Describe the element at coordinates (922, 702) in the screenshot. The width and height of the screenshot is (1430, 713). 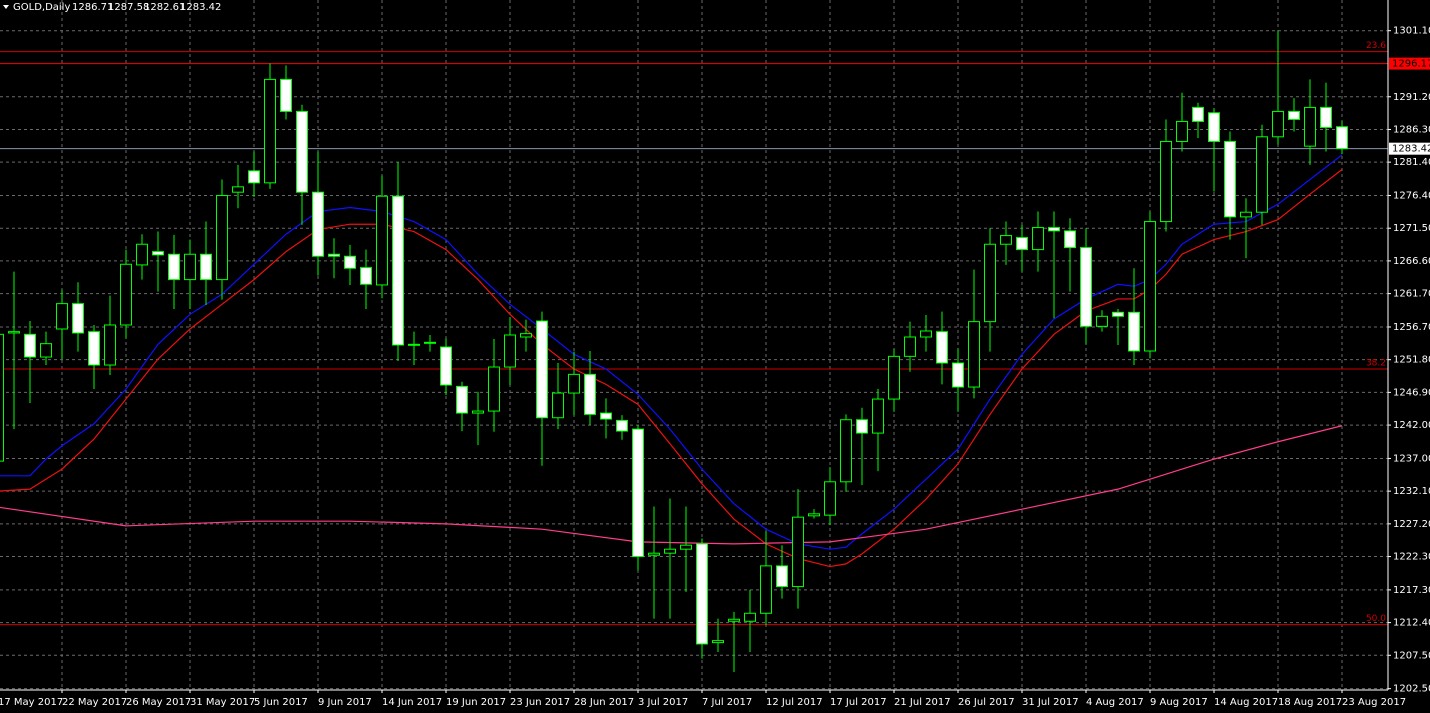
I see `x-tick-label: 21 Jul 2017` at that location.